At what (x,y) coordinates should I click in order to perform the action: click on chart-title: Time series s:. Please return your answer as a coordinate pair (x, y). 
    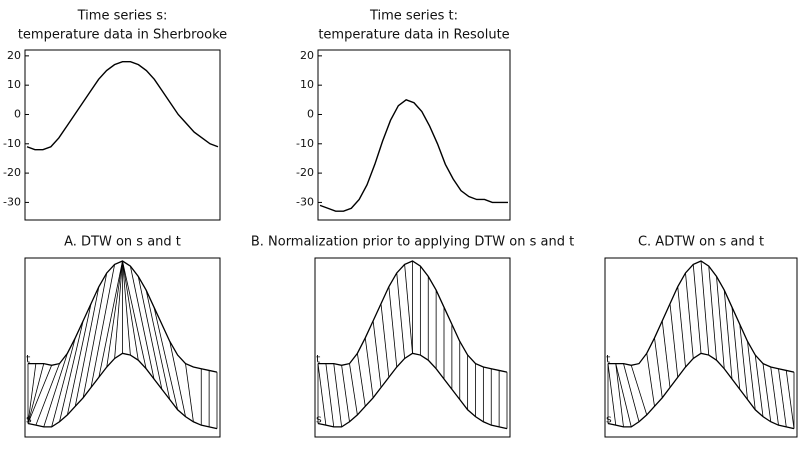
    Looking at the image, I should click on (122, 16).